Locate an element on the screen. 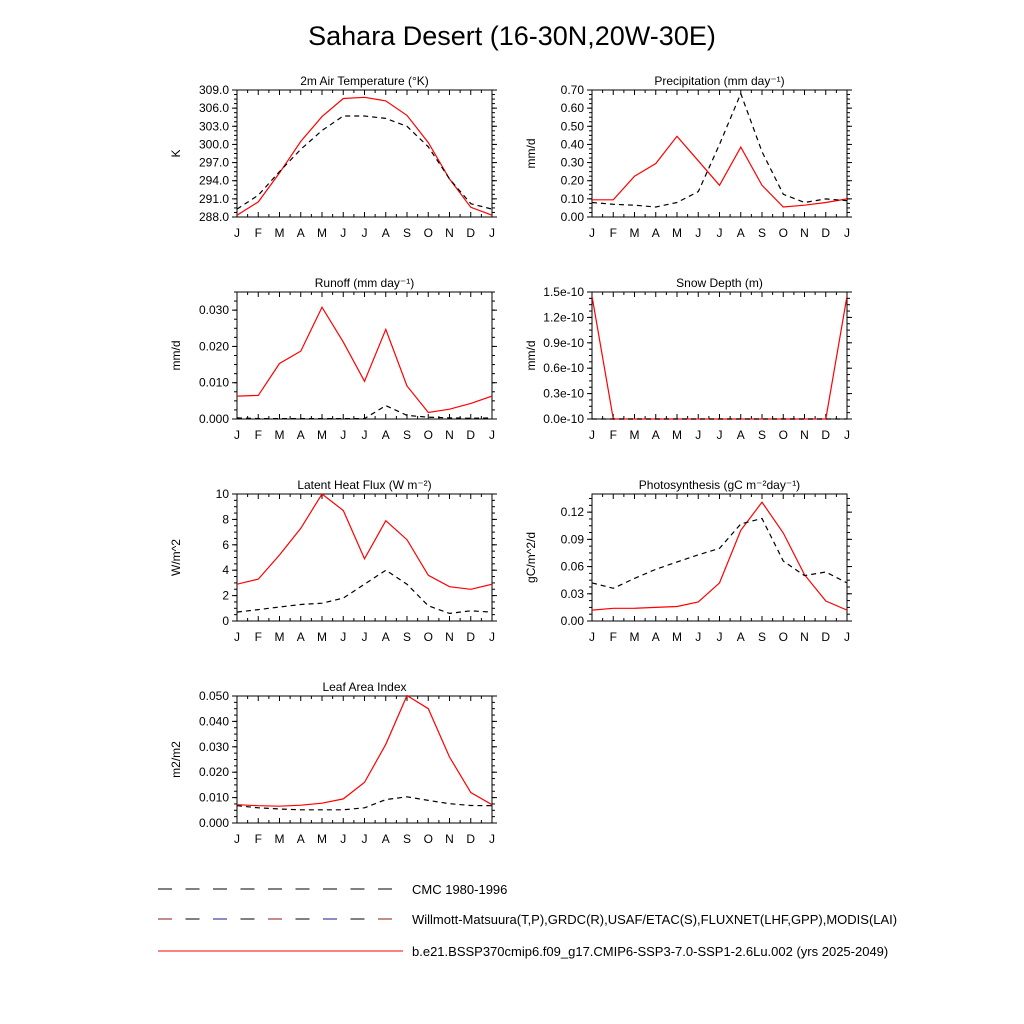 The height and width of the screenshot is (1024, 1024). y-axis-label: K is located at coordinates (176, 153).